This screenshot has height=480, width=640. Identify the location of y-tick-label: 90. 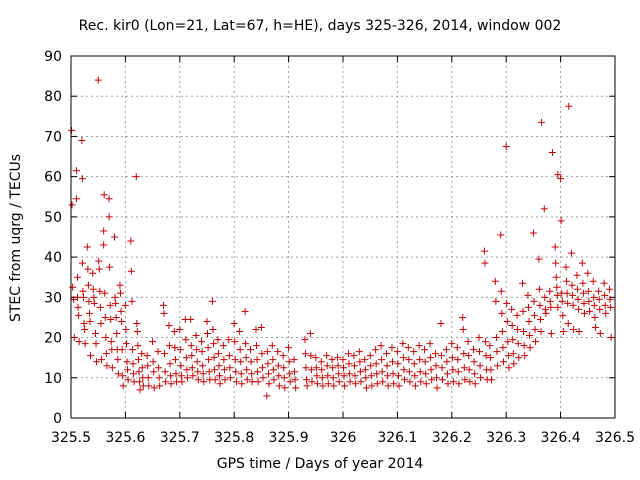
(53, 57).